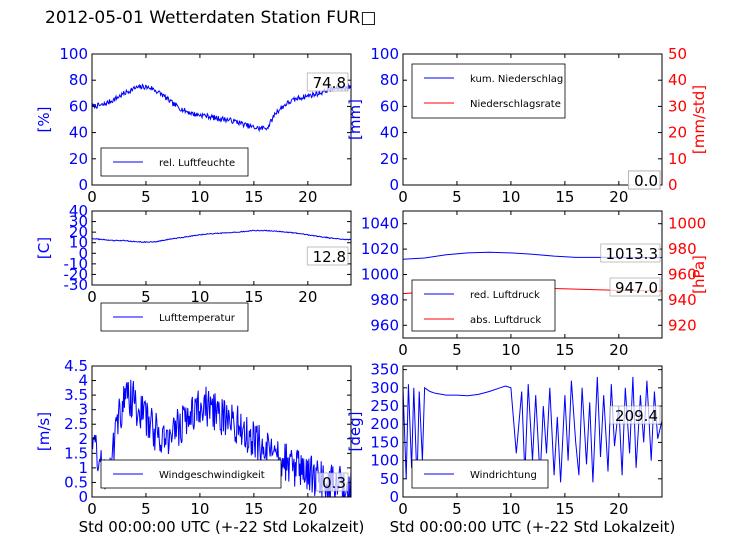 This screenshot has width=736, height=552. What do you see at coordinates (673, 185) in the screenshot?
I see `y-right-tick-label: 0` at bounding box center [673, 185].